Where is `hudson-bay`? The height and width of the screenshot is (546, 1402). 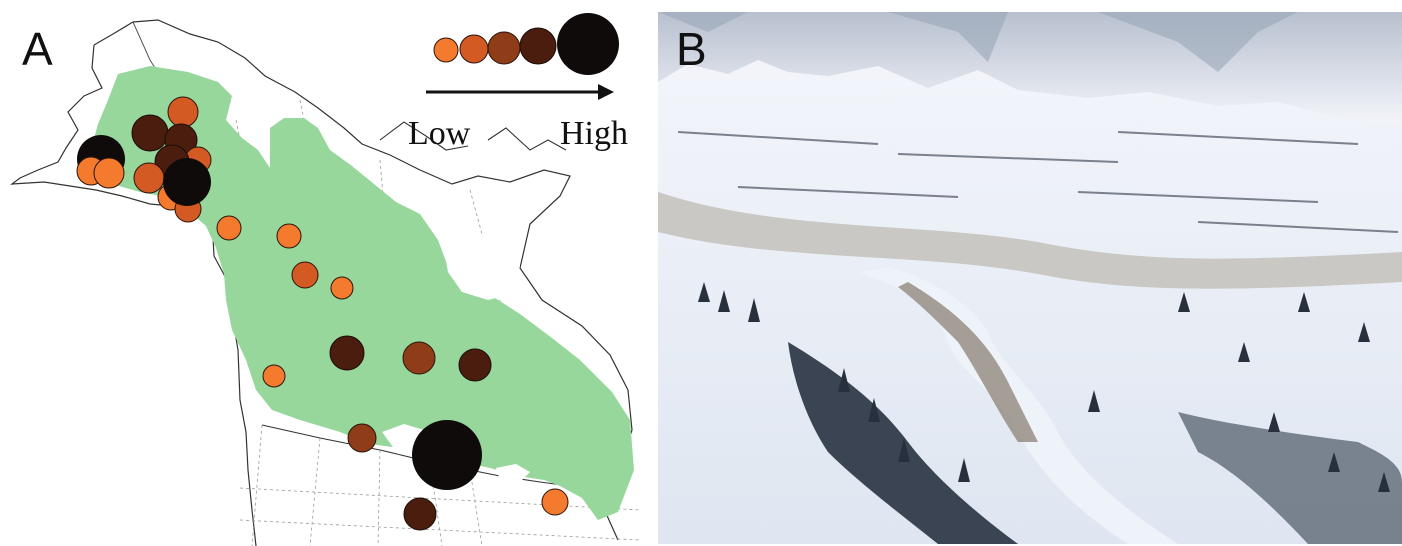 hudson-bay is located at coordinates (481, 266).